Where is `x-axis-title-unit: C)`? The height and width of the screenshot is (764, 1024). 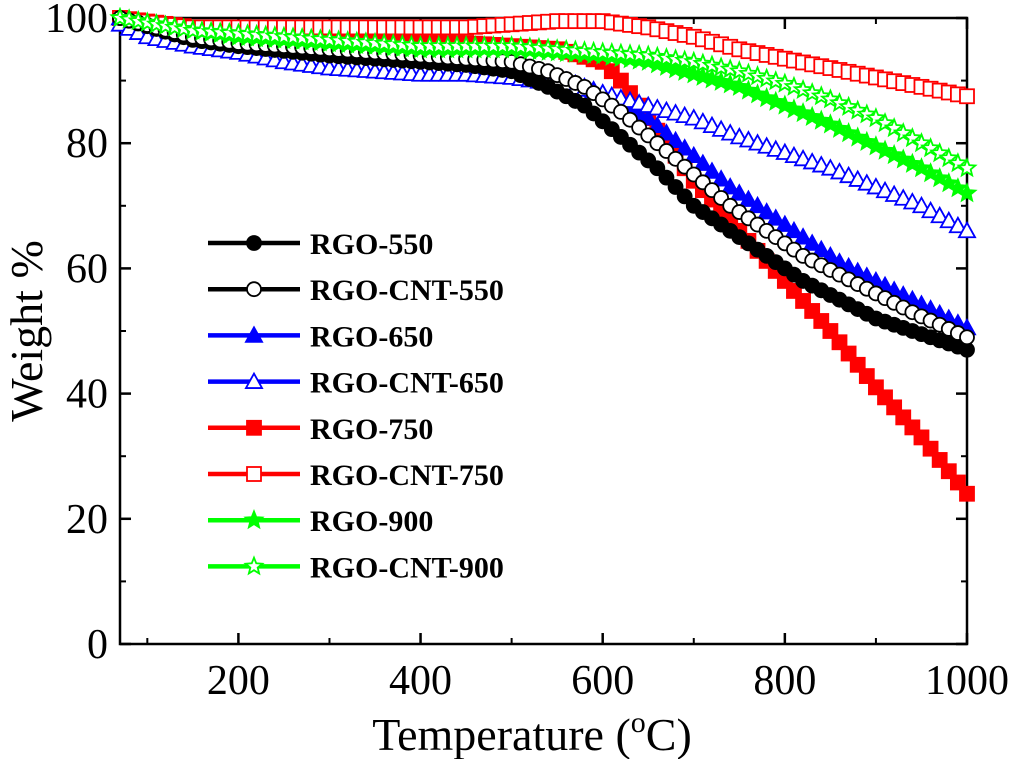
x-axis-title-unit: C) is located at coordinates (669, 734).